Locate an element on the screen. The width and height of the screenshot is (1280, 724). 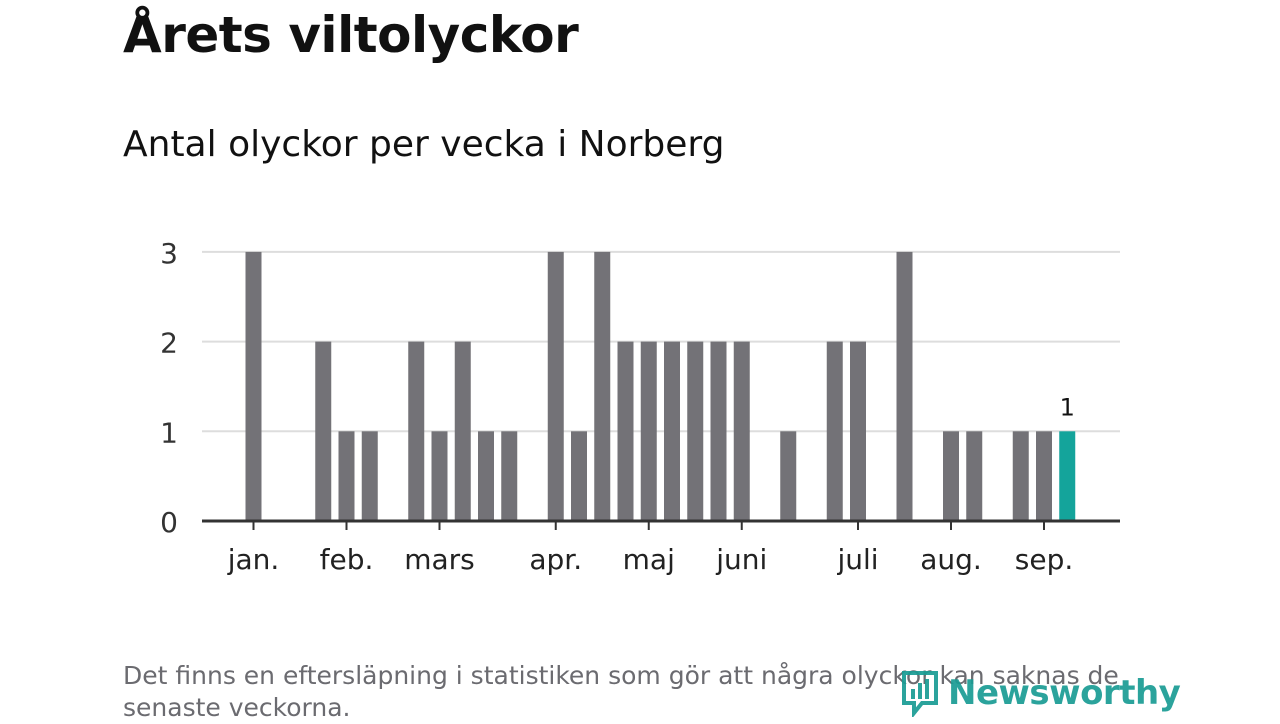
x-tick-label: apr. is located at coordinates (555, 559).